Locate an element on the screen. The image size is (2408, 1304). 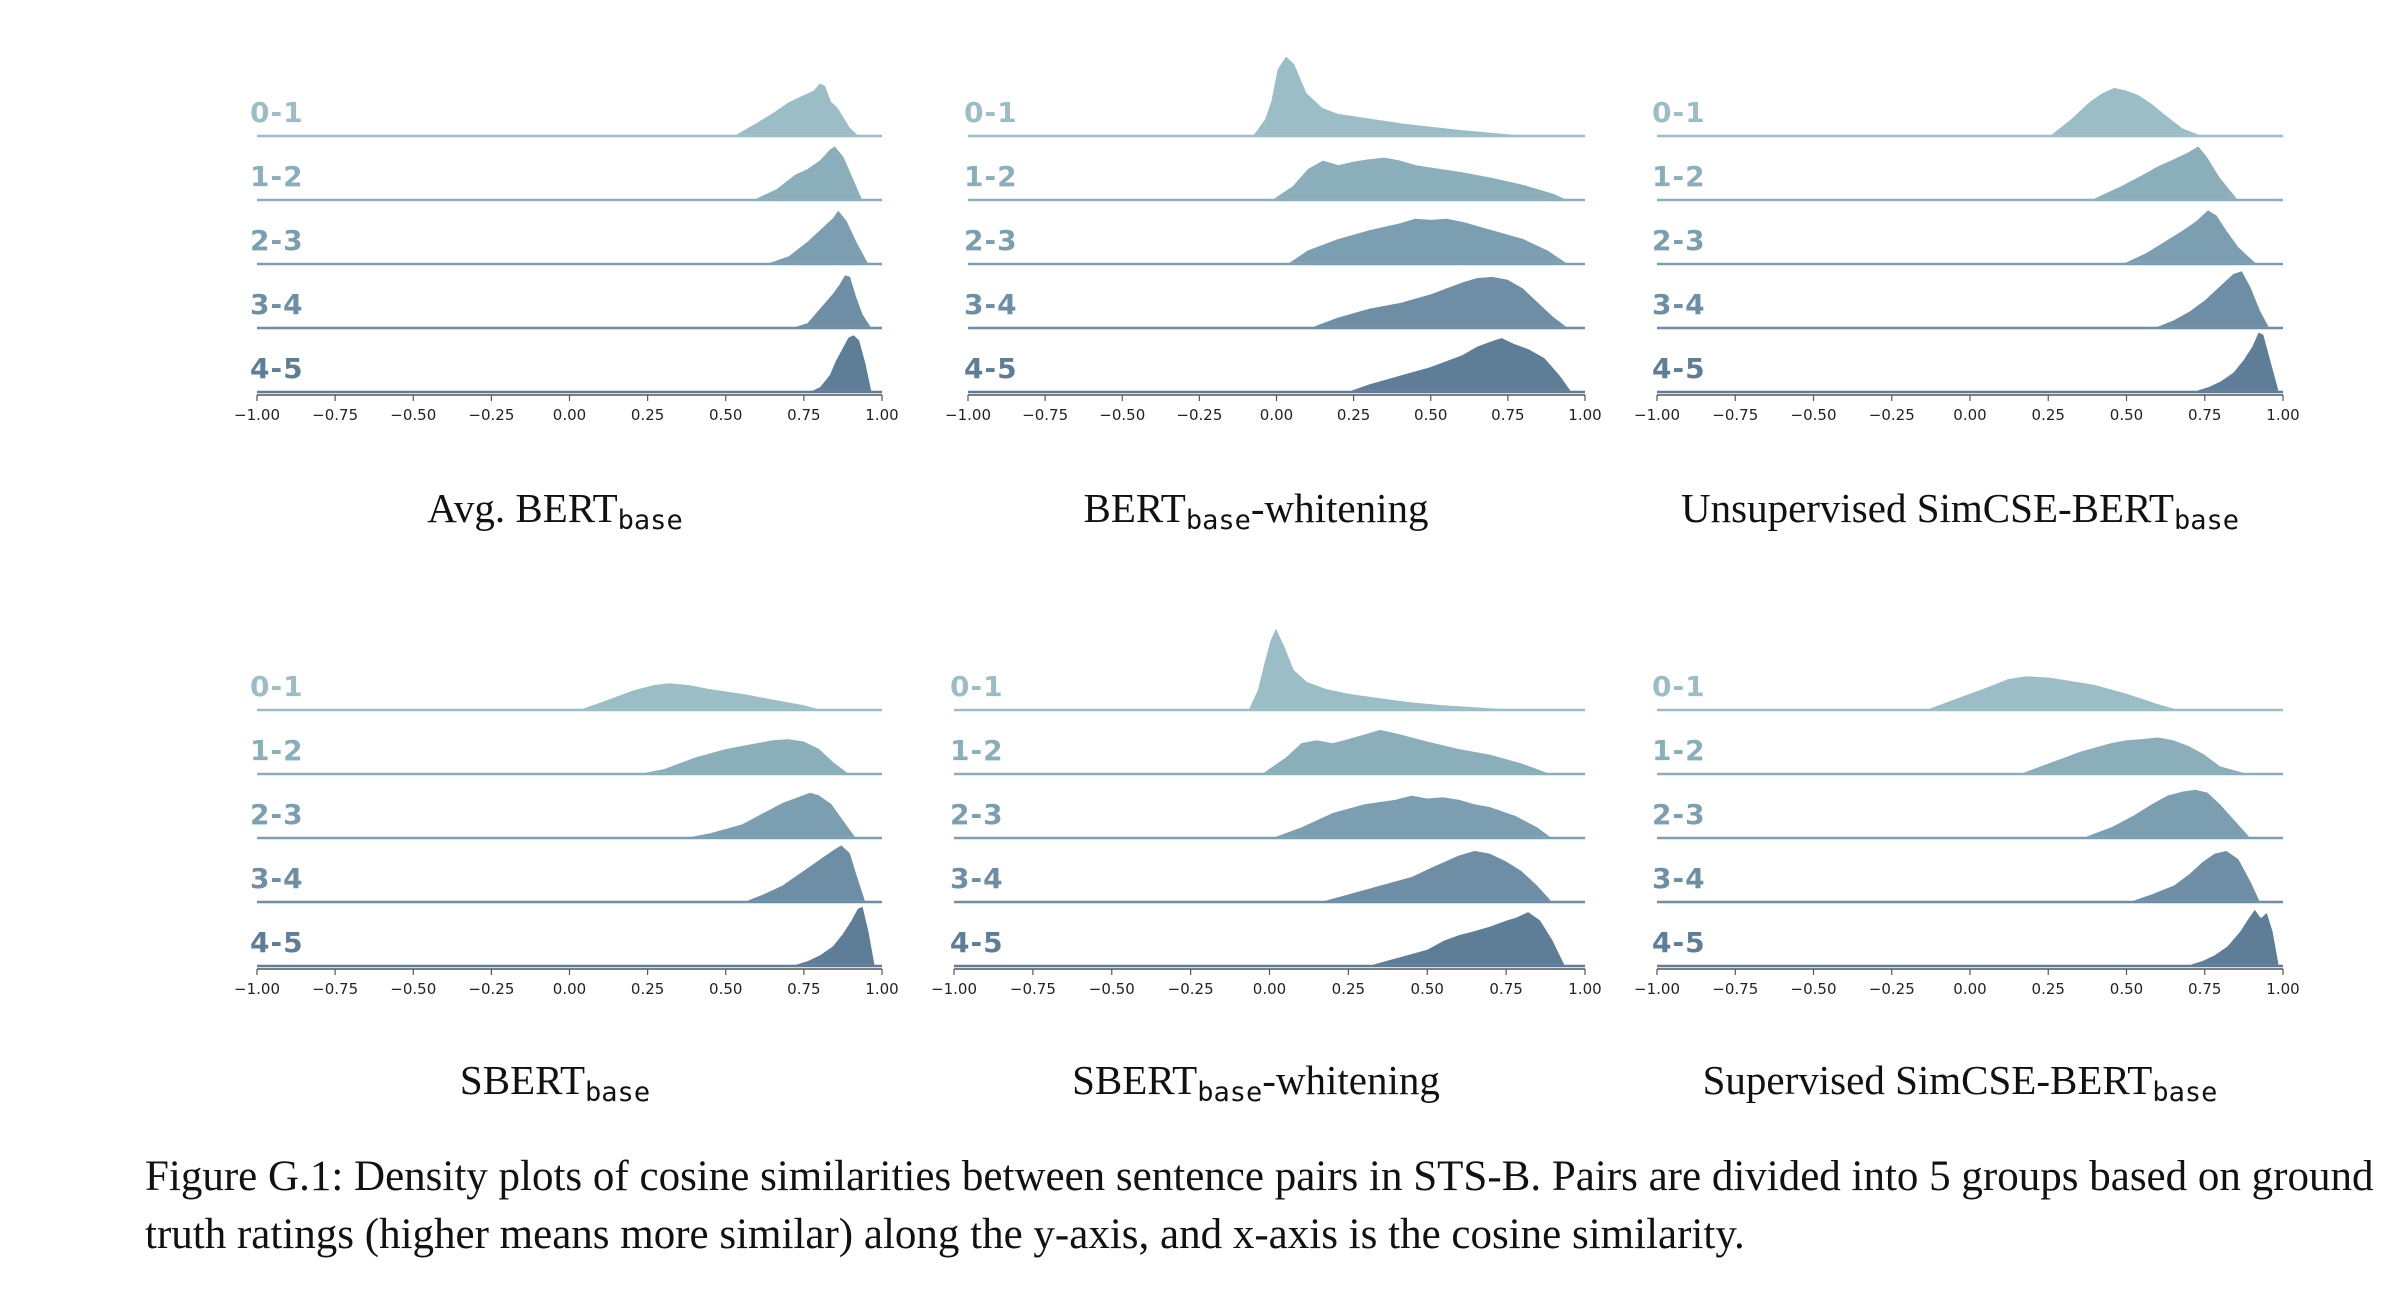
subplot-title-sbert-whitening: SBERTbase-whitening is located at coordinates (1256, 1082).